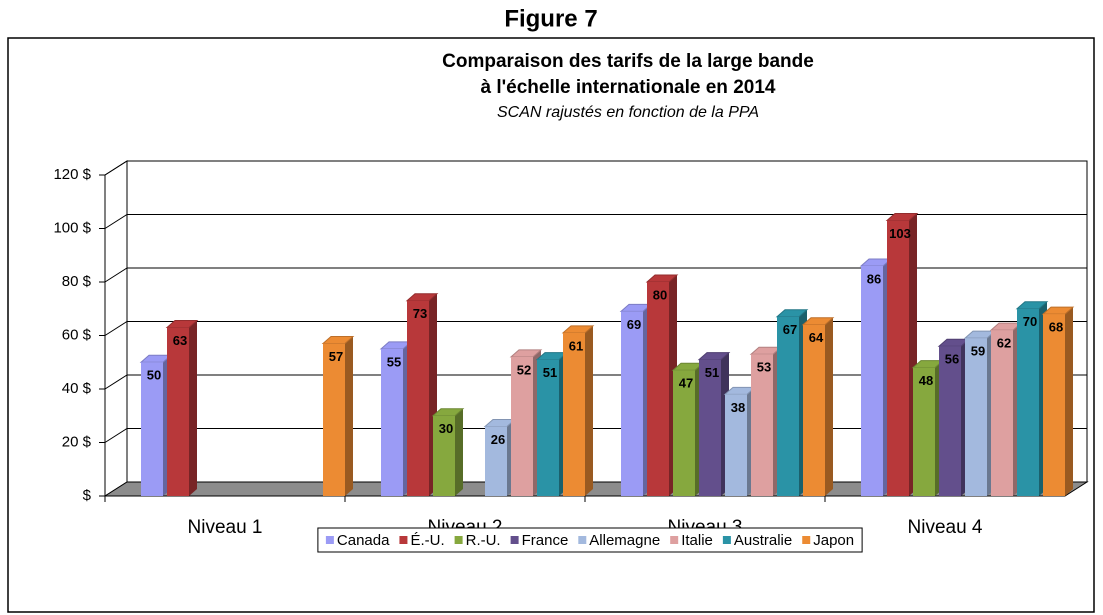  I want to click on bar-group: 68, so click(1058, 401).